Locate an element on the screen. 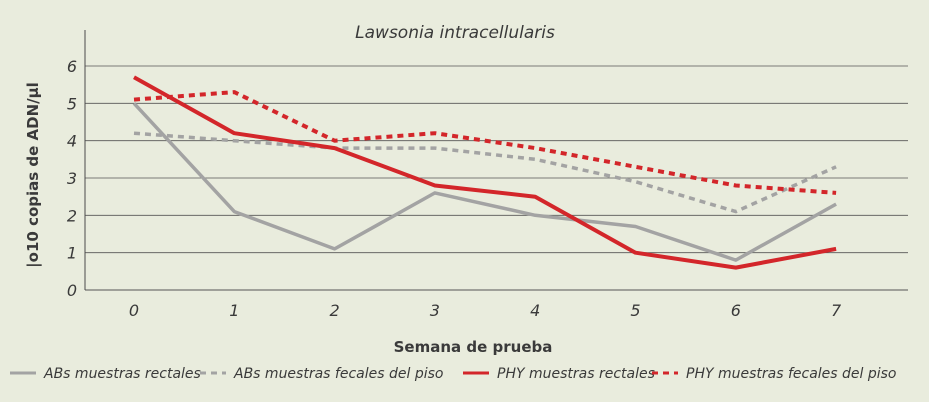  y-tick-label: 2 is located at coordinates (72, 215).